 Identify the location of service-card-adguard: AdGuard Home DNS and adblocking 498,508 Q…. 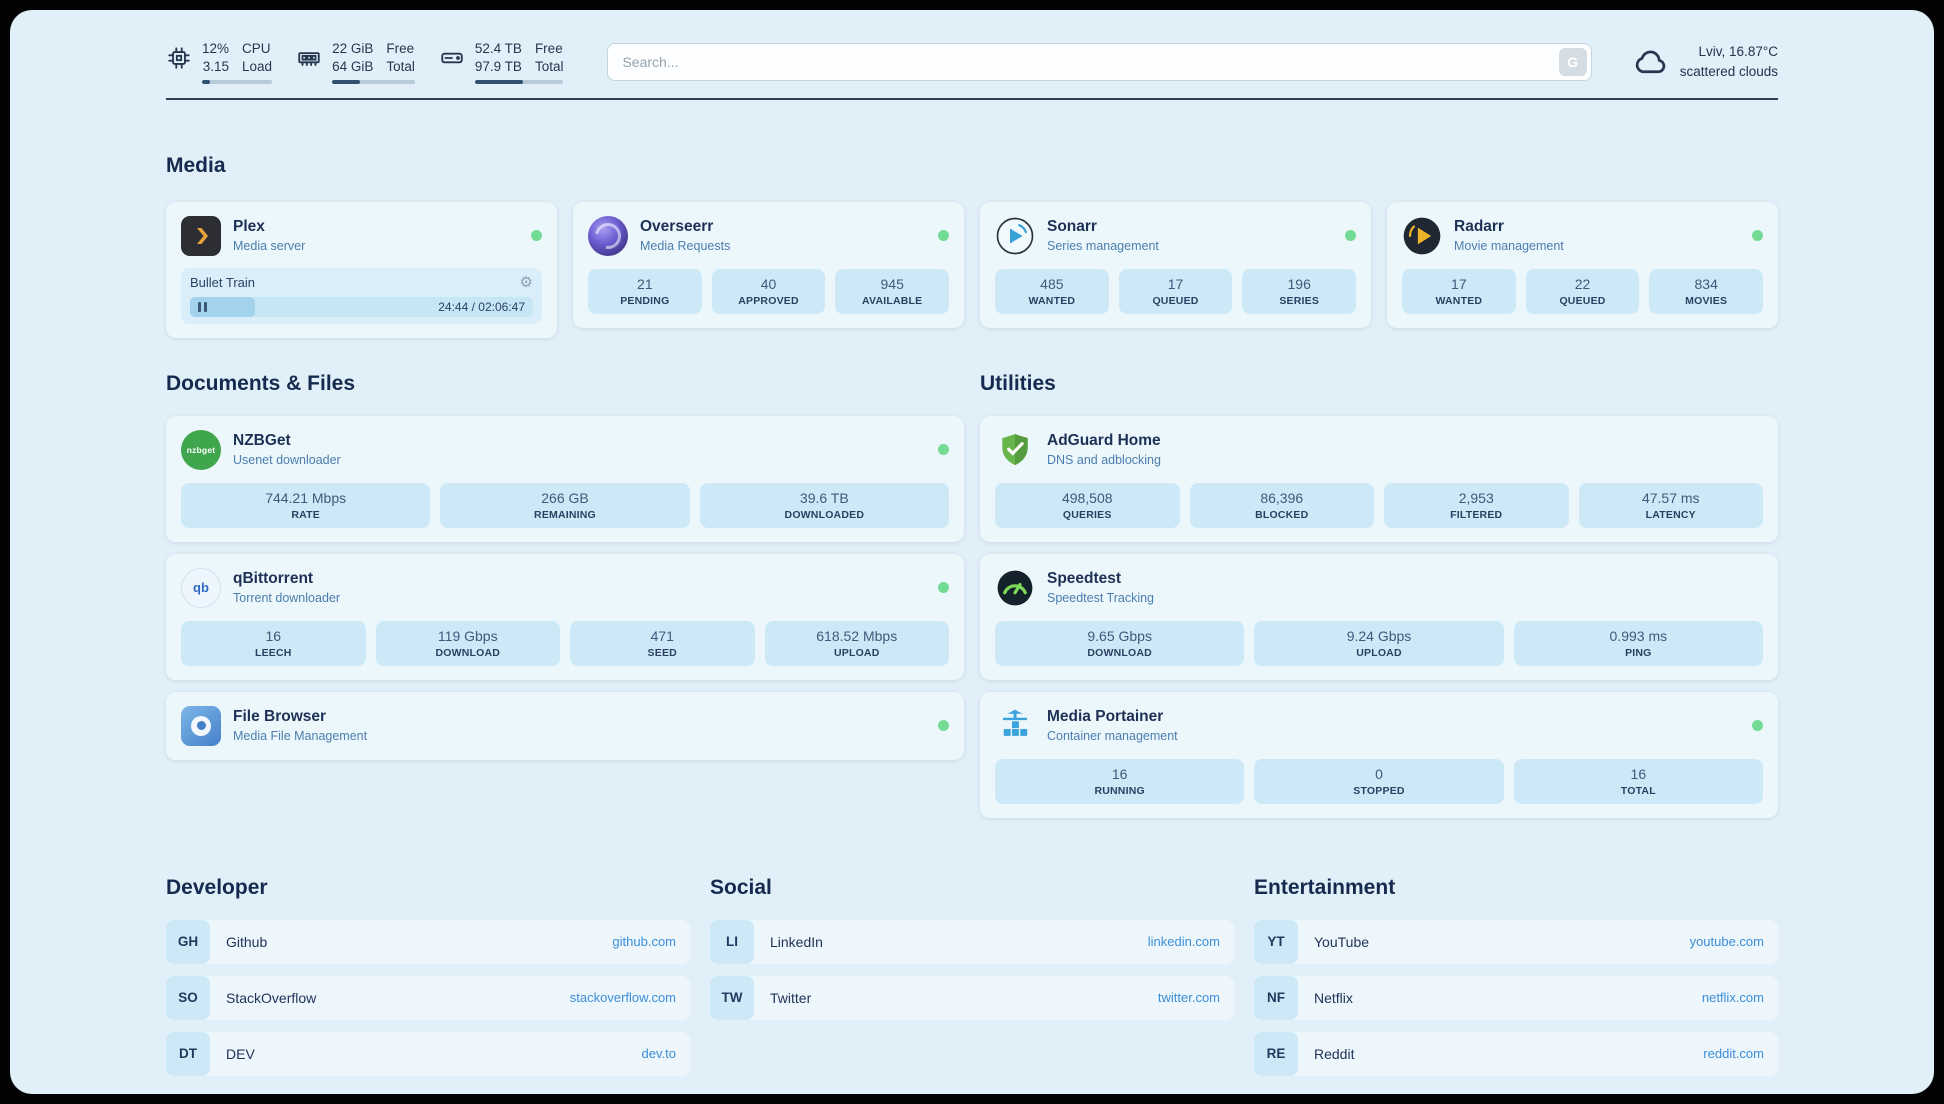
(1379, 478).